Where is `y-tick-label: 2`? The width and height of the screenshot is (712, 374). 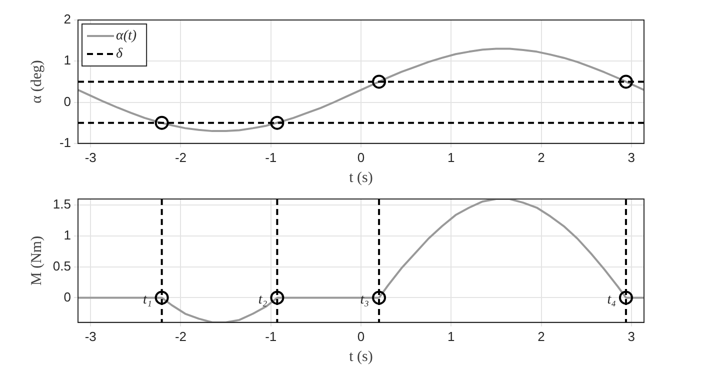 y-tick-label: 2 is located at coordinates (67, 19).